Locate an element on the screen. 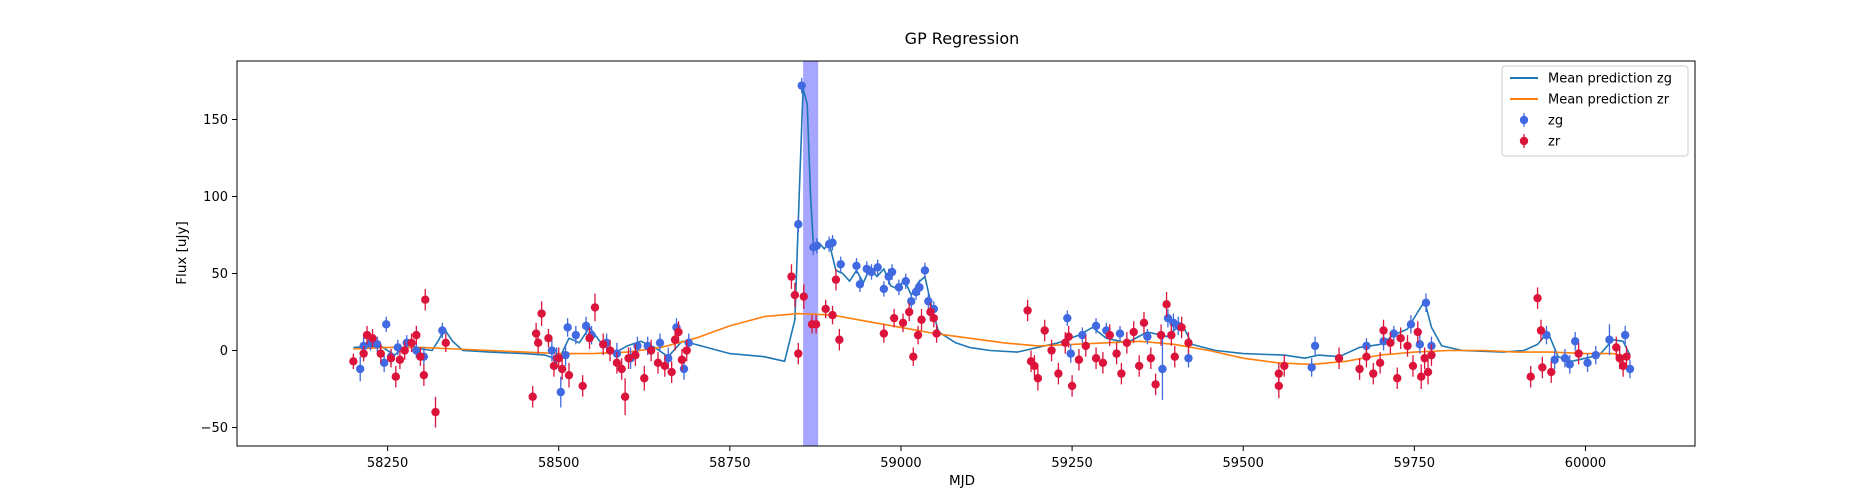 The image size is (1875, 504). y-tick-label: 100 is located at coordinates (215, 197).